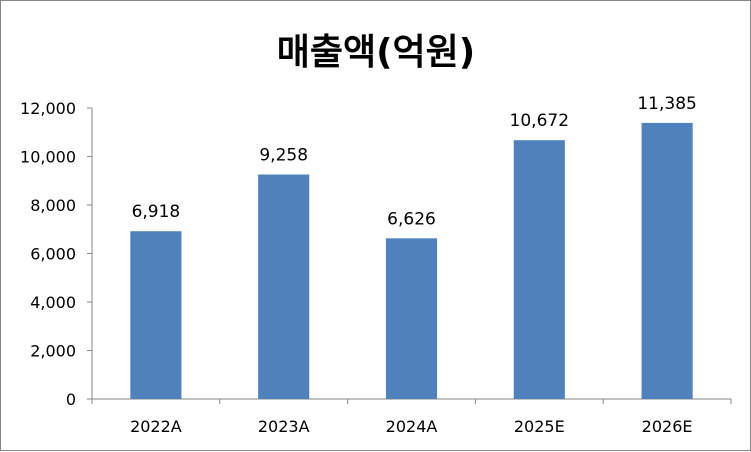 Image resolution: width=751 pixels, height=452 pixels. Describe the element at coordinates (411, 219) in the screenshot. I see `data-label-2024a: 6,626` at that location.